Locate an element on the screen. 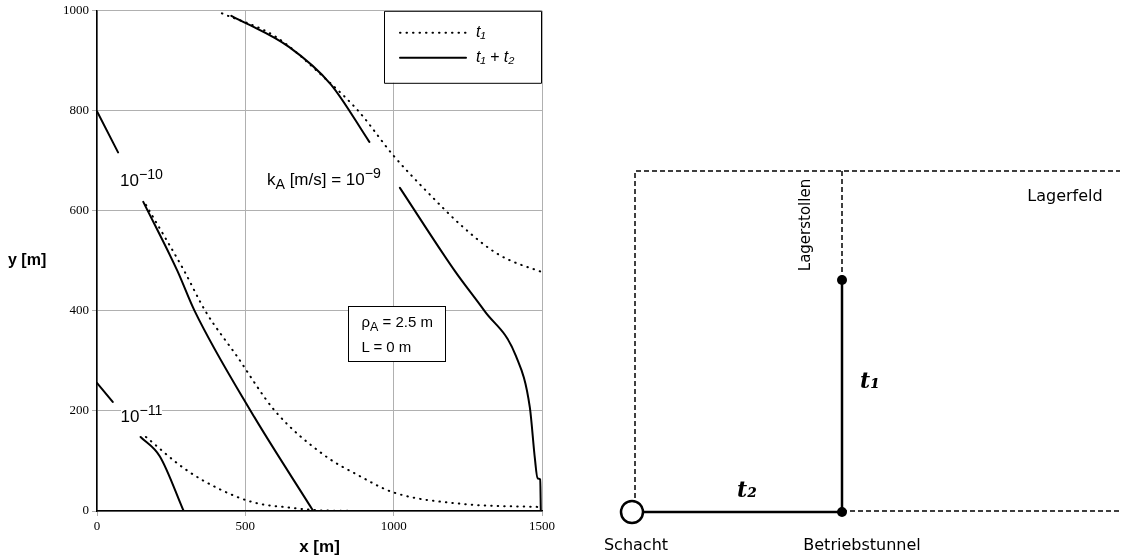 The image size is (1121, 558). x-tick-label: 1000 is located at coordinates (393, 526).